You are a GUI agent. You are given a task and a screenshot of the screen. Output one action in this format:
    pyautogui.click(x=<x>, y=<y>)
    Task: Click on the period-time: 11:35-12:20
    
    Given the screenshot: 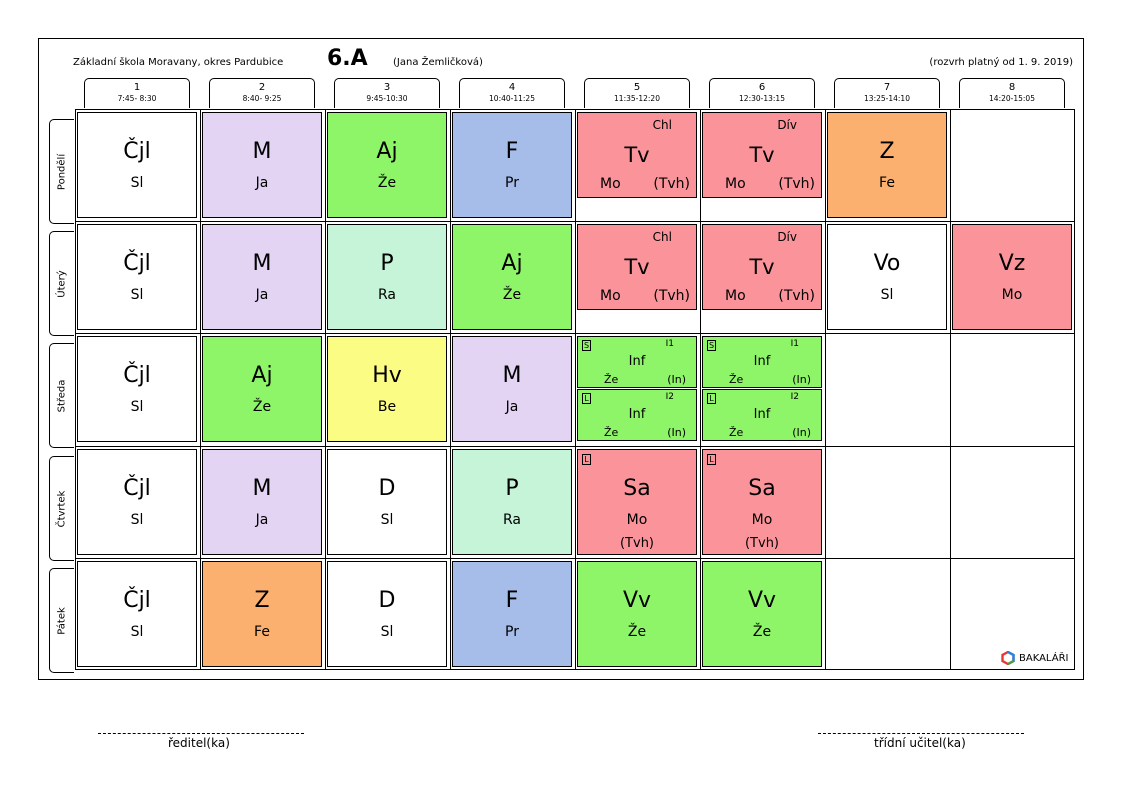 What is the action you would take?
    pyautogui.click(x=637, y=98)
    